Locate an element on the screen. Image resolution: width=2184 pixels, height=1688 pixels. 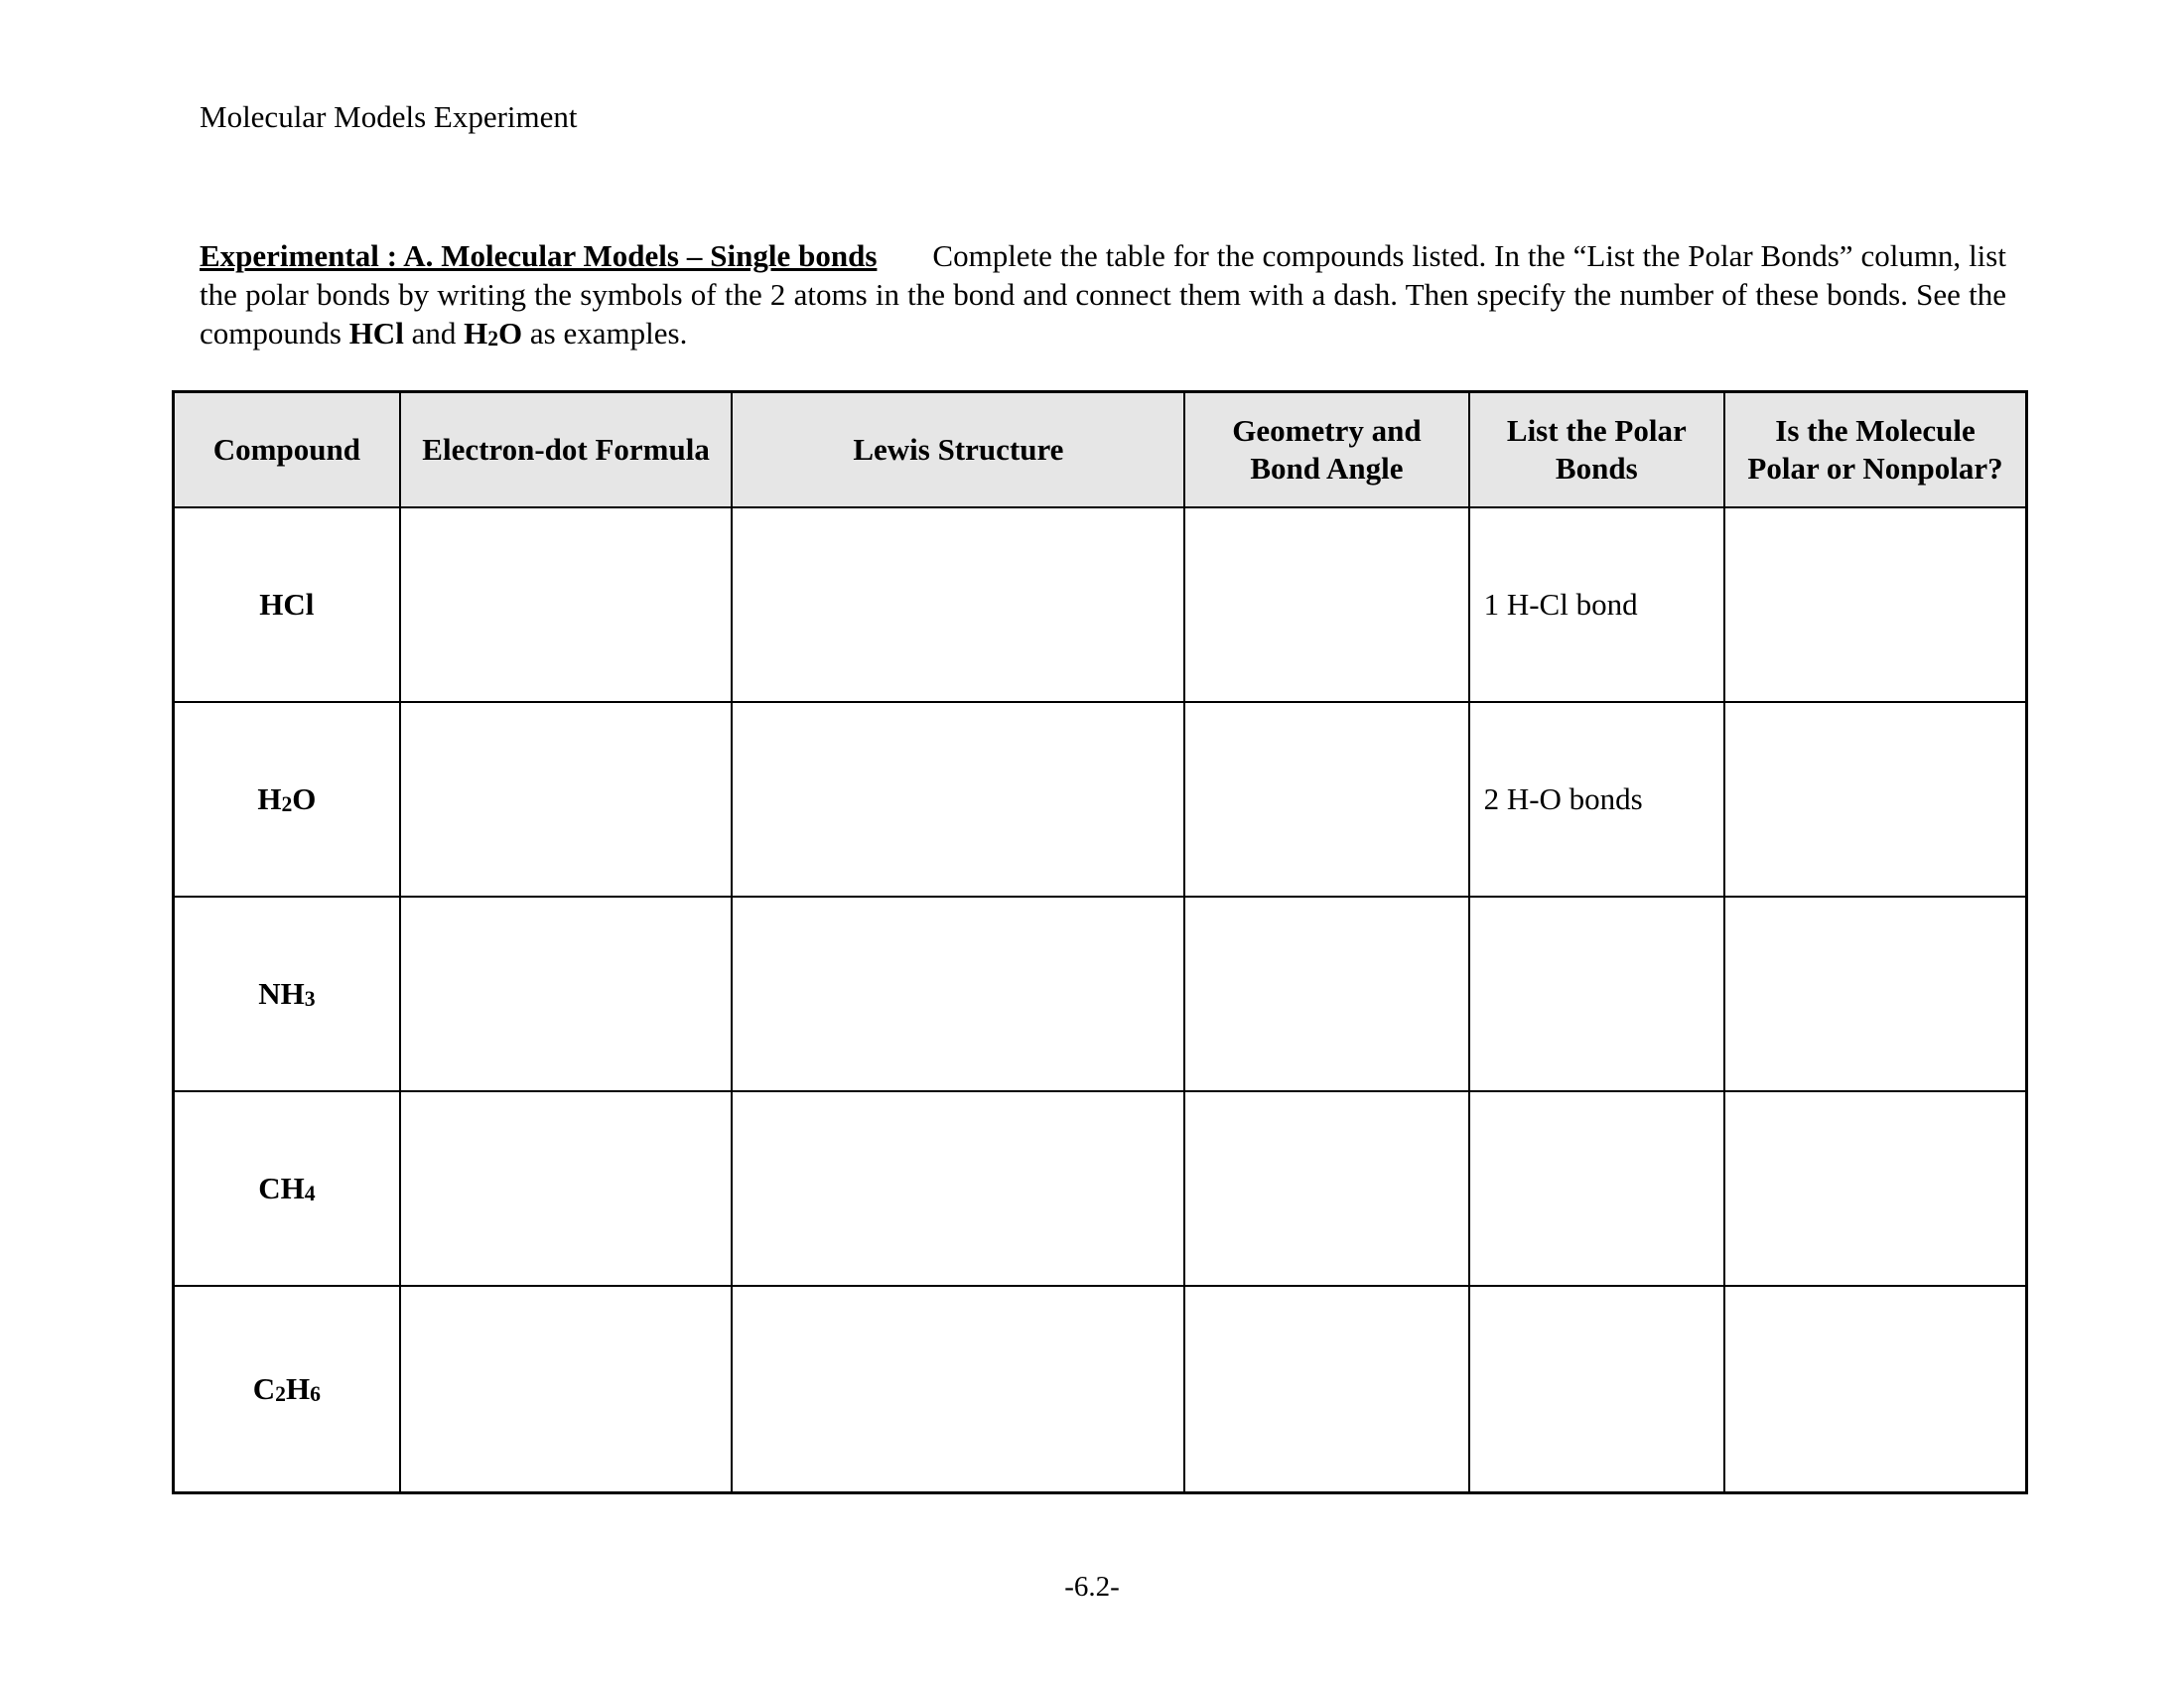
example-hcl: HCl is located at coordinates (376, 333).